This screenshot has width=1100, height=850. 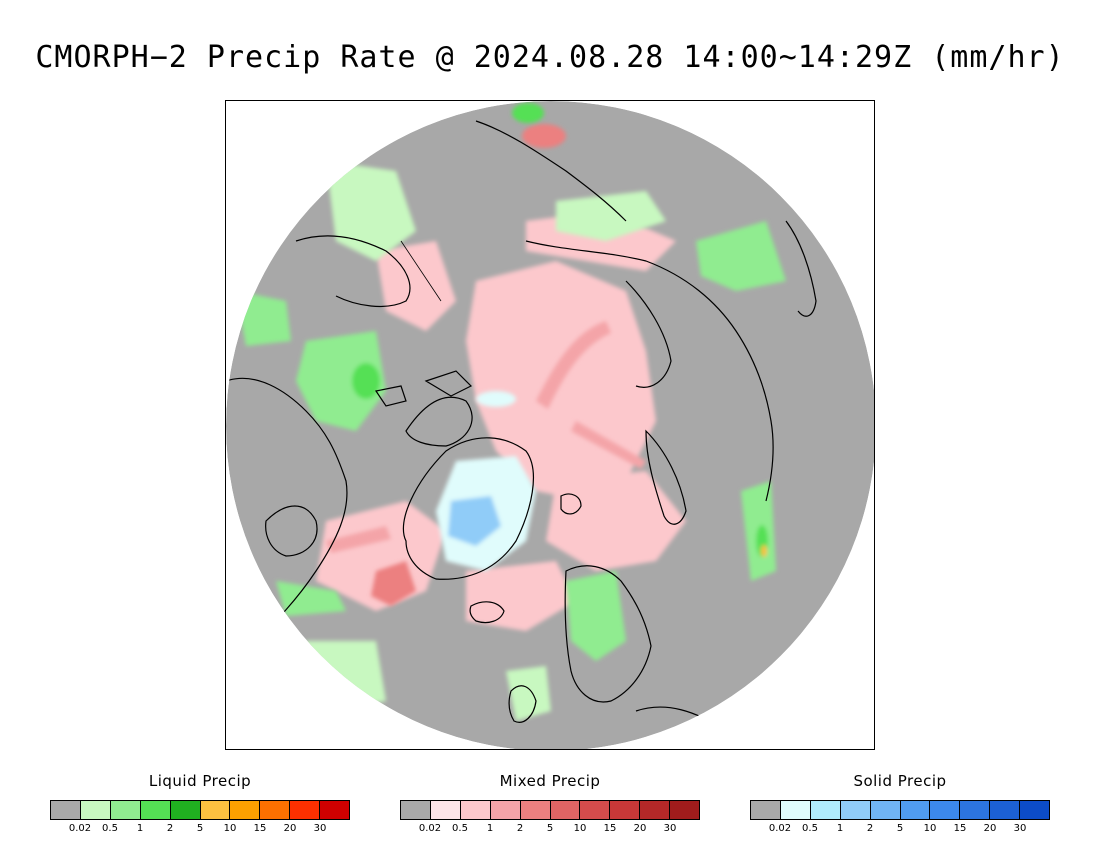 I want to click on coast-iceland, so click(x=487, y=612).